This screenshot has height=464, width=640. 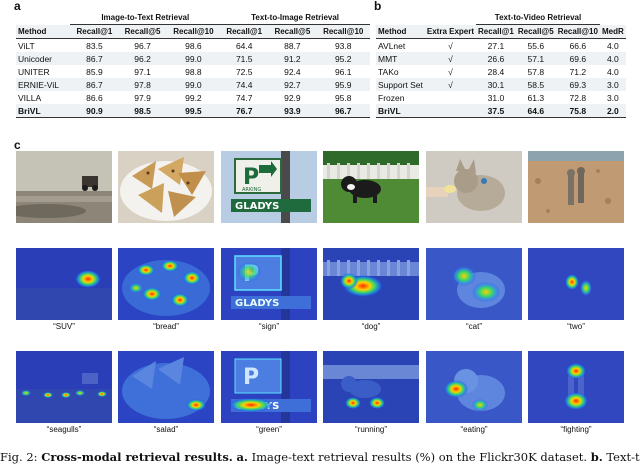 What do you see at coordinates (94, 71) in the screenshot?
I see `value-cell: 85.9` at bounding box center [94, 71].